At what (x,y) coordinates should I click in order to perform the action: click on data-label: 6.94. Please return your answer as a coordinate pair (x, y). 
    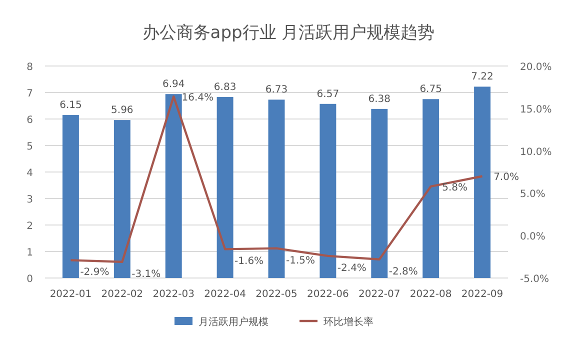
    Looking at the image, I should click on (173, 84).